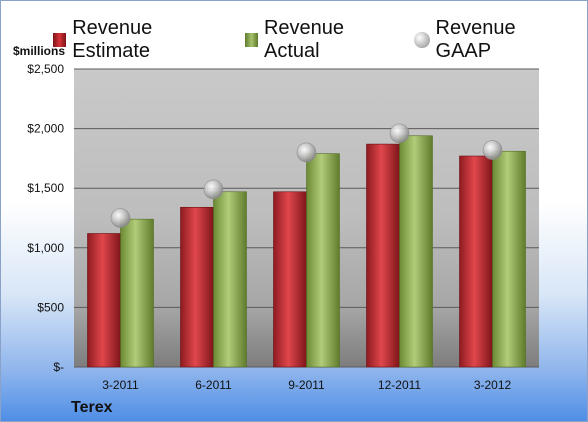 The height and width of the screenshot is (422, 588). Describe the element at coordinates (475, 39) in the screenshot. I see `legend-label-gaap: Revenue GAAP` at that location.